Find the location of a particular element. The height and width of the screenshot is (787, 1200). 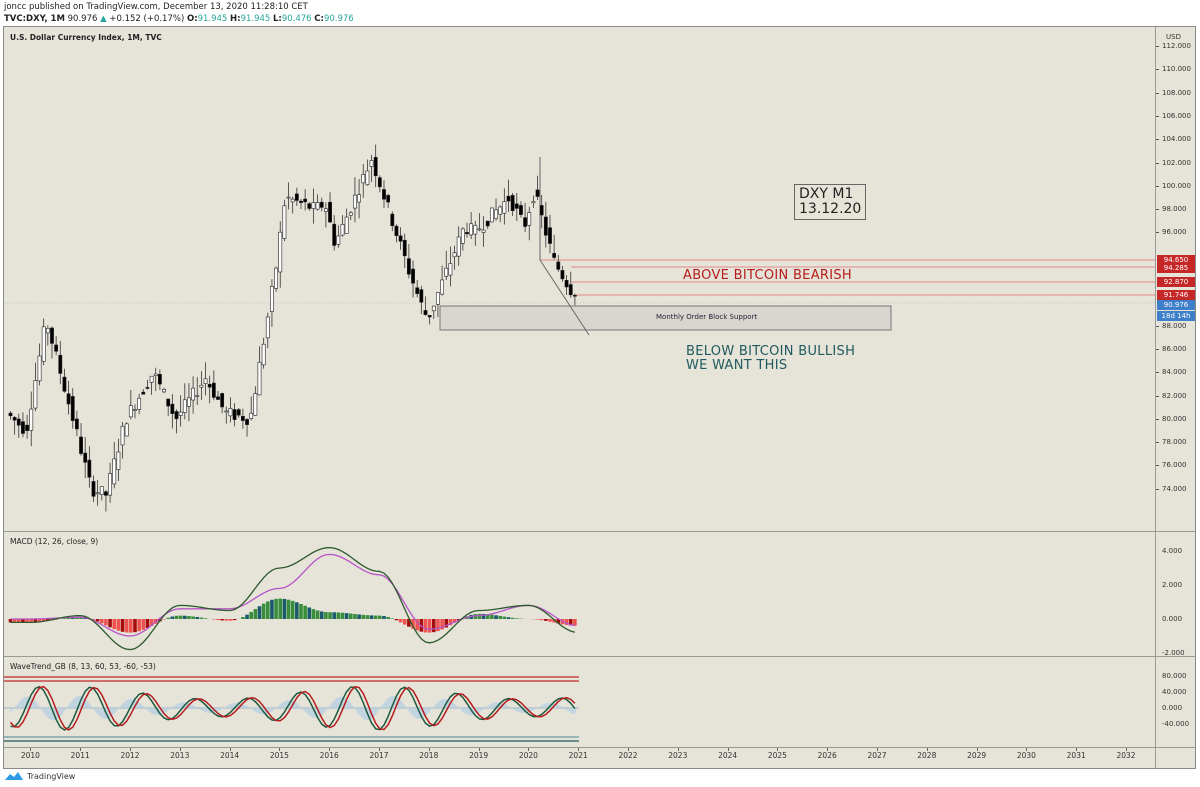

time-axis-label: 2011 is located at coordinates (80, 755).